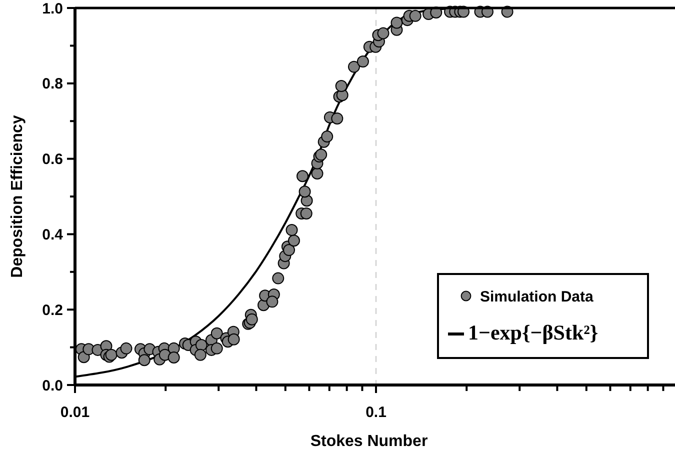  What do you see at coordinates (533, 332) in the screenshot?
I see `legend-label: 1−exp{−βStk²}` at bounding box center [533, 332].